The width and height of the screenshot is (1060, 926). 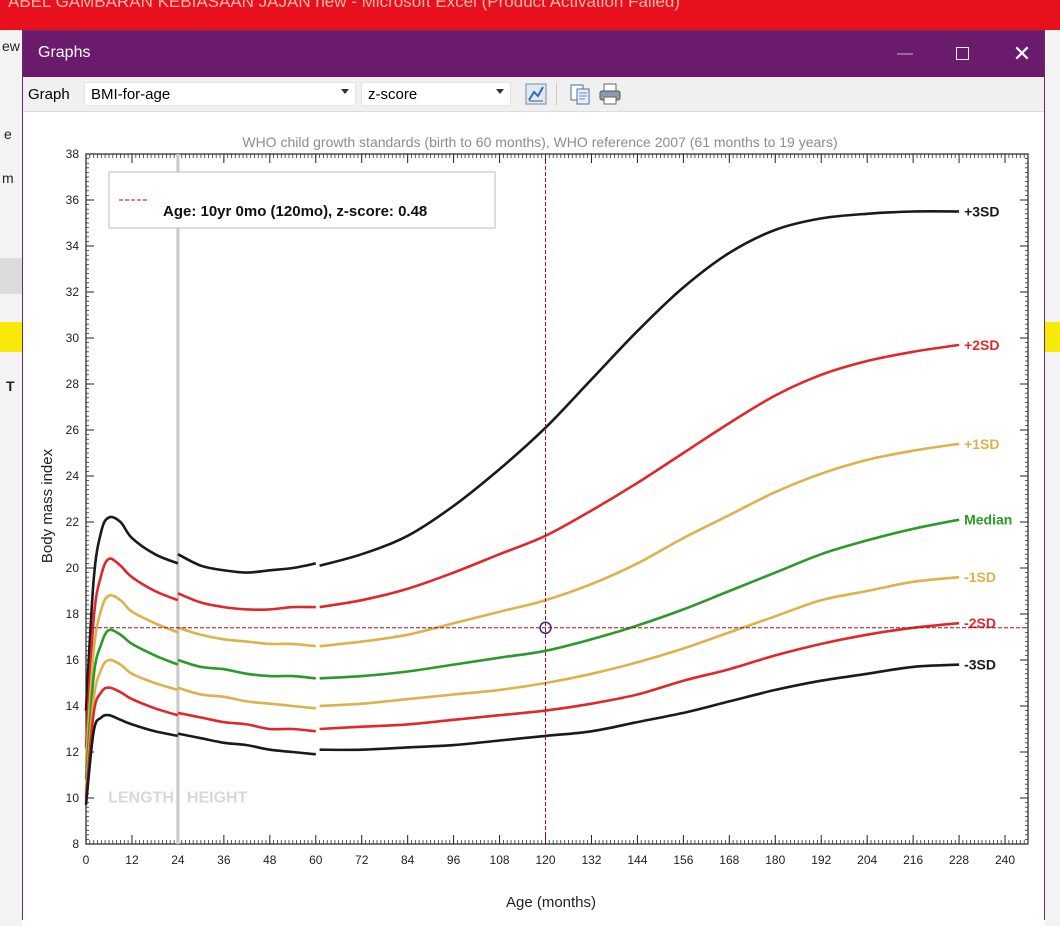 What do you see at coordinates (10, 386) in the screenshot?
I see `excel-side-text: T` at bounding box center [10, 386].